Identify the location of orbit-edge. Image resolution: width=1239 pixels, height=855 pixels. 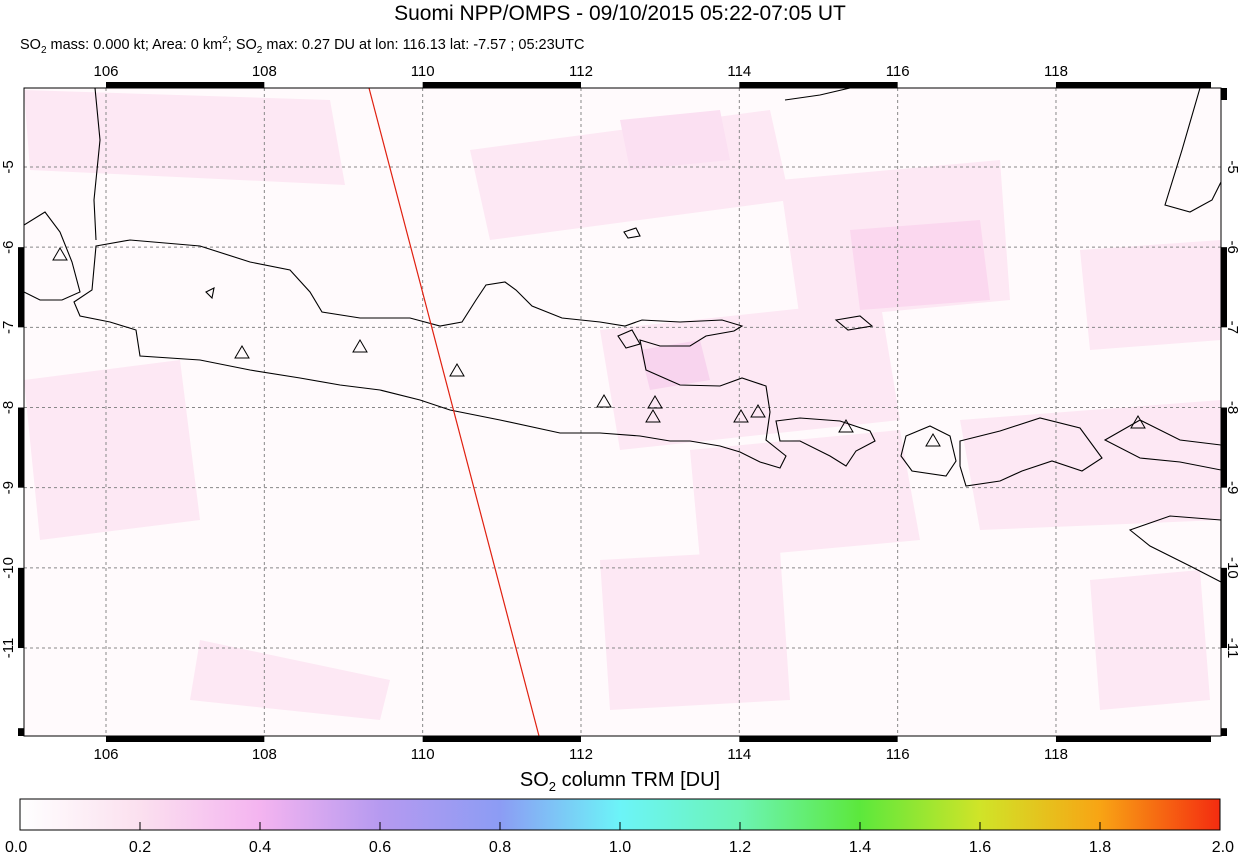
(454, 412).